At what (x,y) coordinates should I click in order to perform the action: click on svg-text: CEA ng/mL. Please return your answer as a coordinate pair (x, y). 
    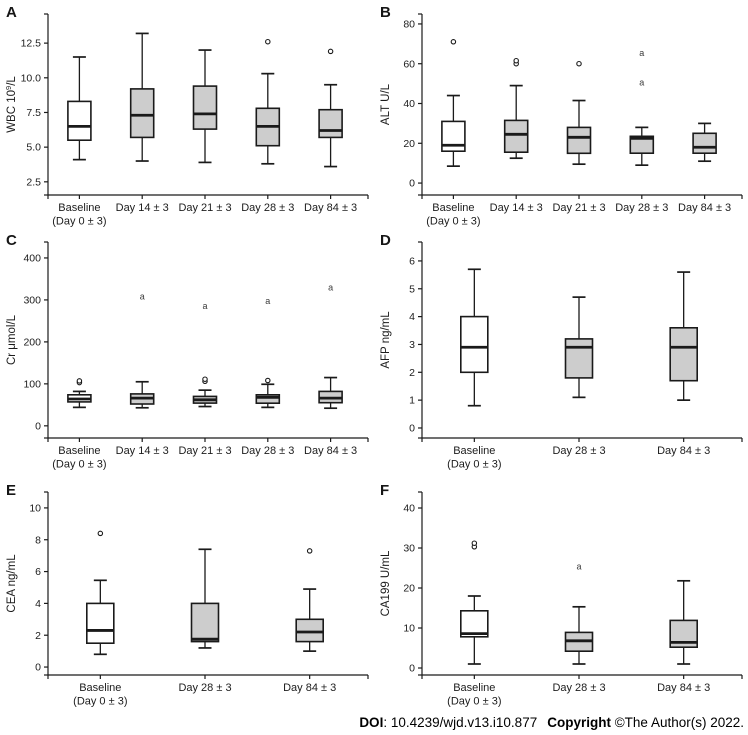
    Looking at the image, I should click on (12, 583).